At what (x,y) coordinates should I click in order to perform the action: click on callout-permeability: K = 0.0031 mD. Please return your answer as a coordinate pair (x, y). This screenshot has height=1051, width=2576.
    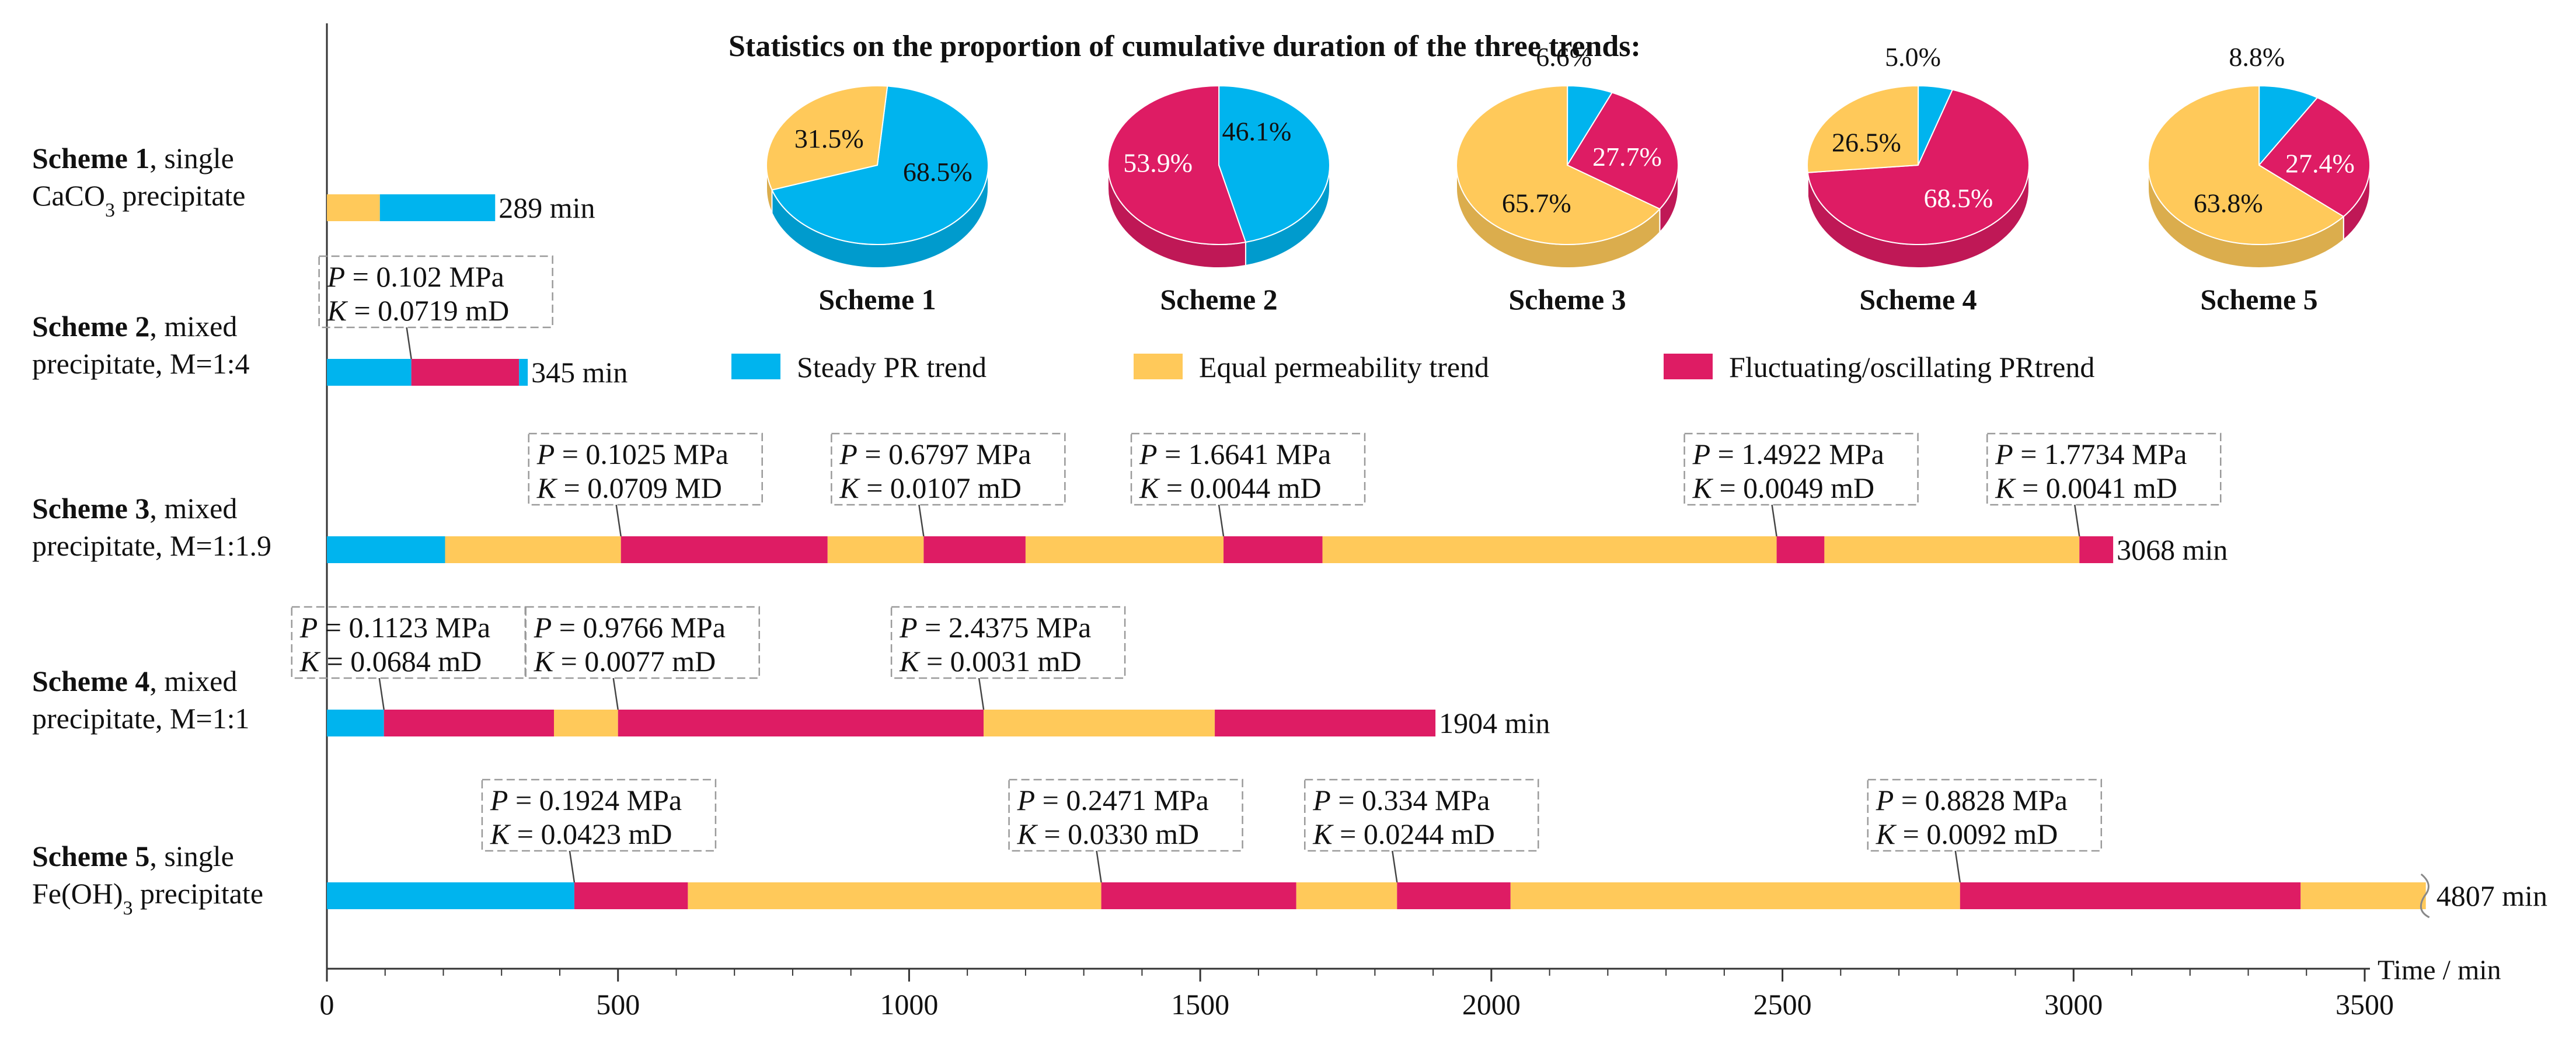
    Looking at the image, I should click on (991, 661).